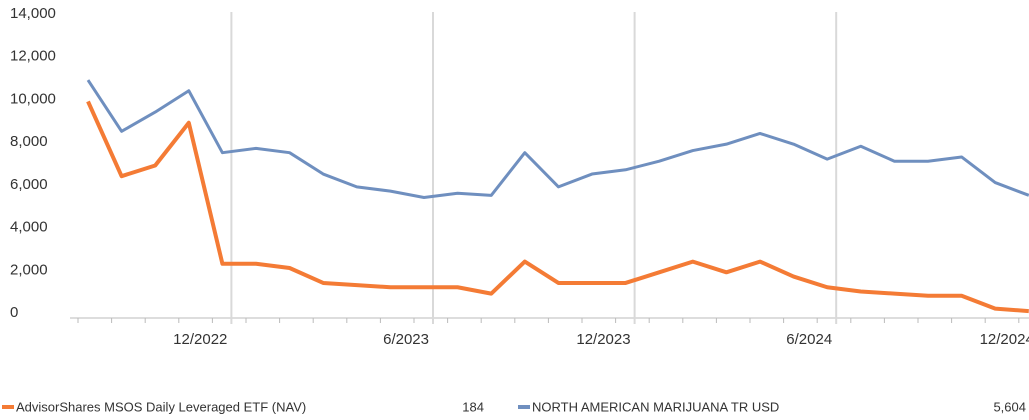 The image size is (1029, 420). Describe the element at coordinates (14, 312) in the screenshot. I see `y-tick-label: 0` at that location.